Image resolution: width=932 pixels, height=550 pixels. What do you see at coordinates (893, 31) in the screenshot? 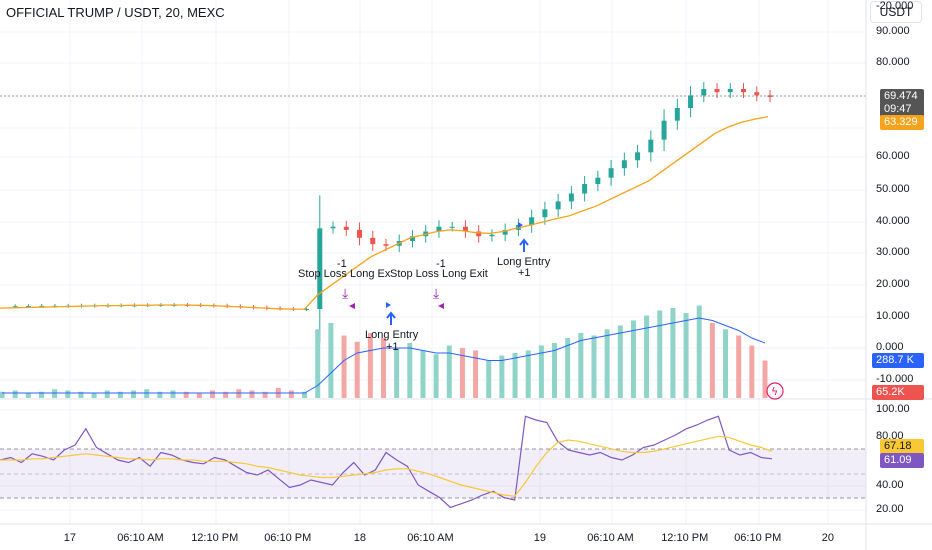
I see `price-tick: 90.000` at bounding box center [893, 31].